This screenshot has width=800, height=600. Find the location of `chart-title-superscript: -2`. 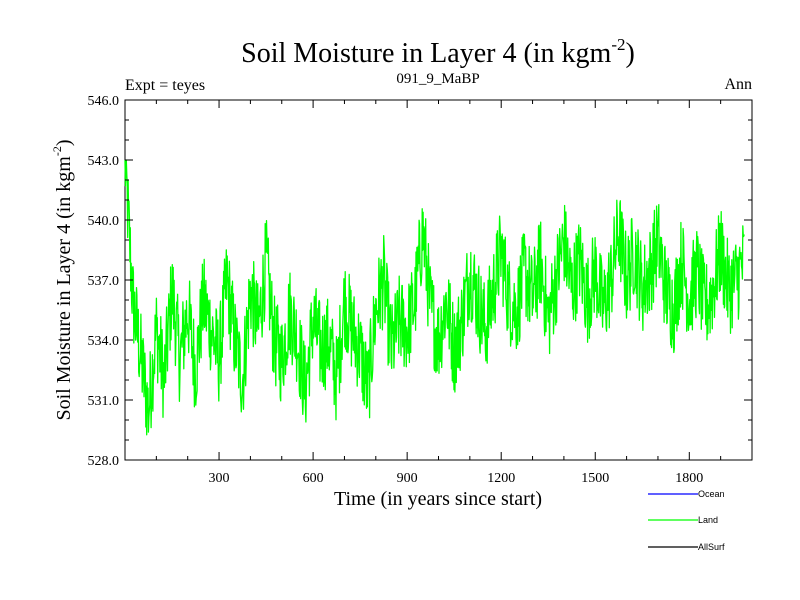

chart-title-superscript: -2 is located at coordinates (618, 44).